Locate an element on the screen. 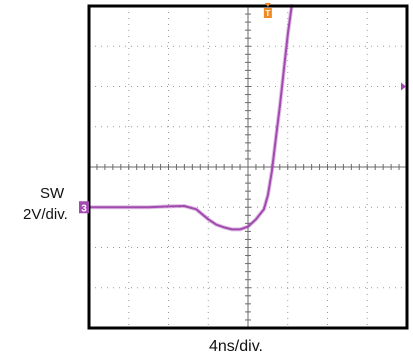  trigger-marker-label: T is located at coordinates (267, 13).